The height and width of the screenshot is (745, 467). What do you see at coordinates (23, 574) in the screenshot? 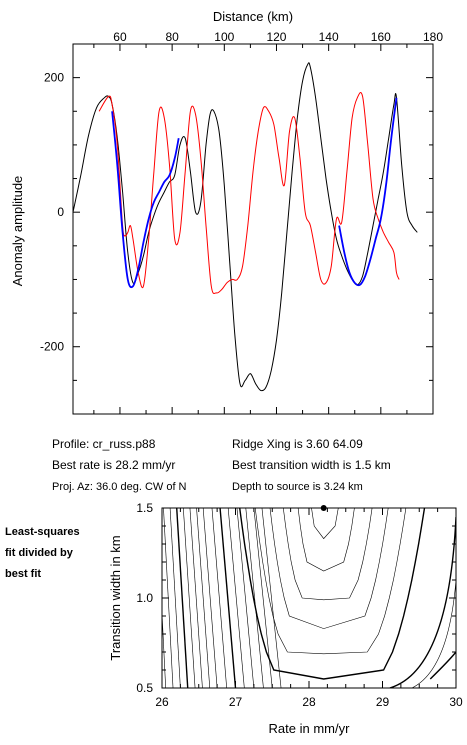
I see `side-label-line3: best fit` at bounding box center [23, 574].